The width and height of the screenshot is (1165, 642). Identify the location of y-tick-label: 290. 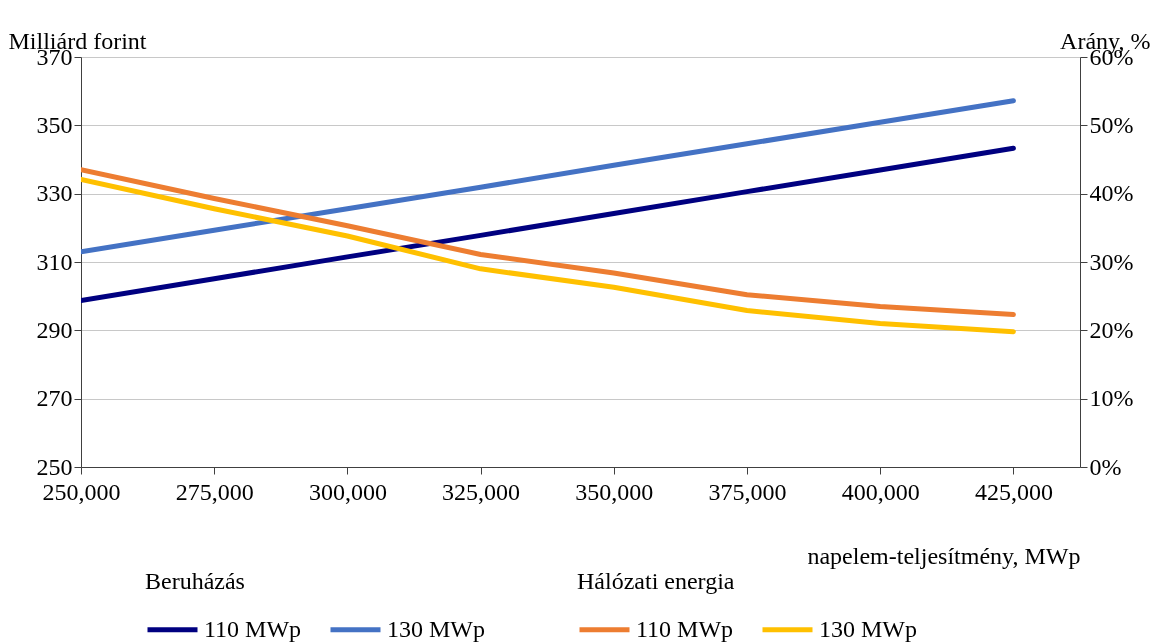
(54, 329).